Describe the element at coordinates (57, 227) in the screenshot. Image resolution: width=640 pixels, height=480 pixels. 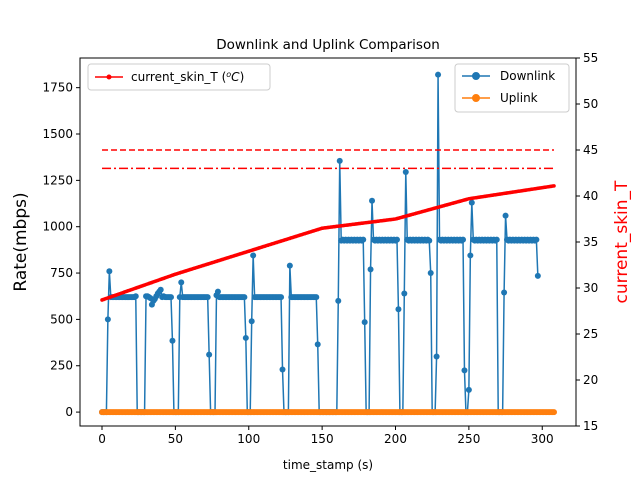
I see `y-left-tick-label: 1000` at that location.